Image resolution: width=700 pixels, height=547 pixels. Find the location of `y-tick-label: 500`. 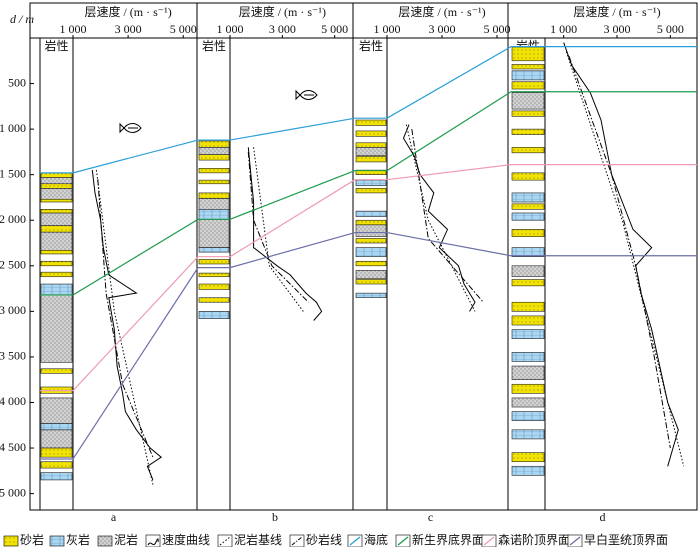

y-tick-label: 500 is located at coordinates (17, 82).